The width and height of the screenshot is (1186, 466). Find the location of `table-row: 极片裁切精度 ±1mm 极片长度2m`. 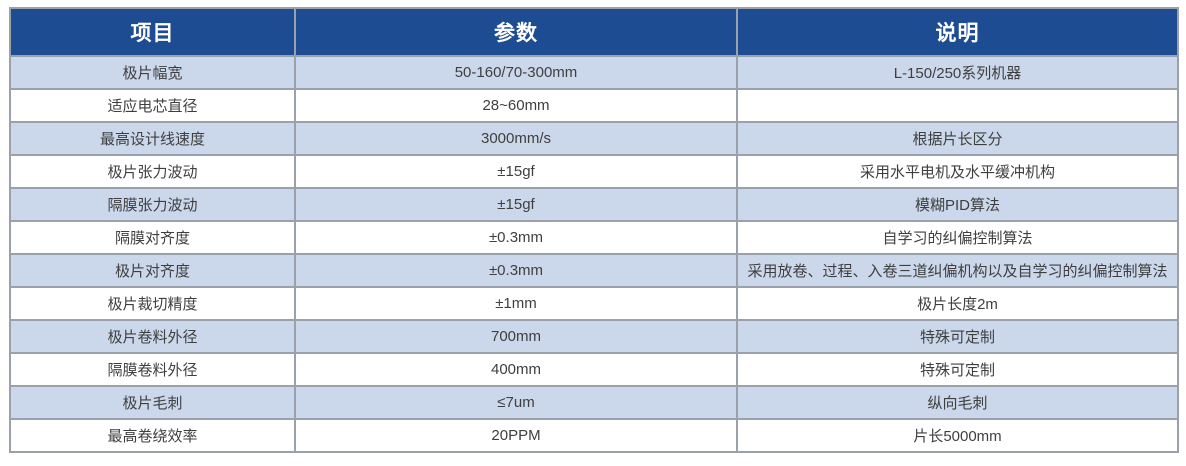

table-row: 极片裁切精度 ±1mm 极片长度2m is located at coordinates (594, 303).